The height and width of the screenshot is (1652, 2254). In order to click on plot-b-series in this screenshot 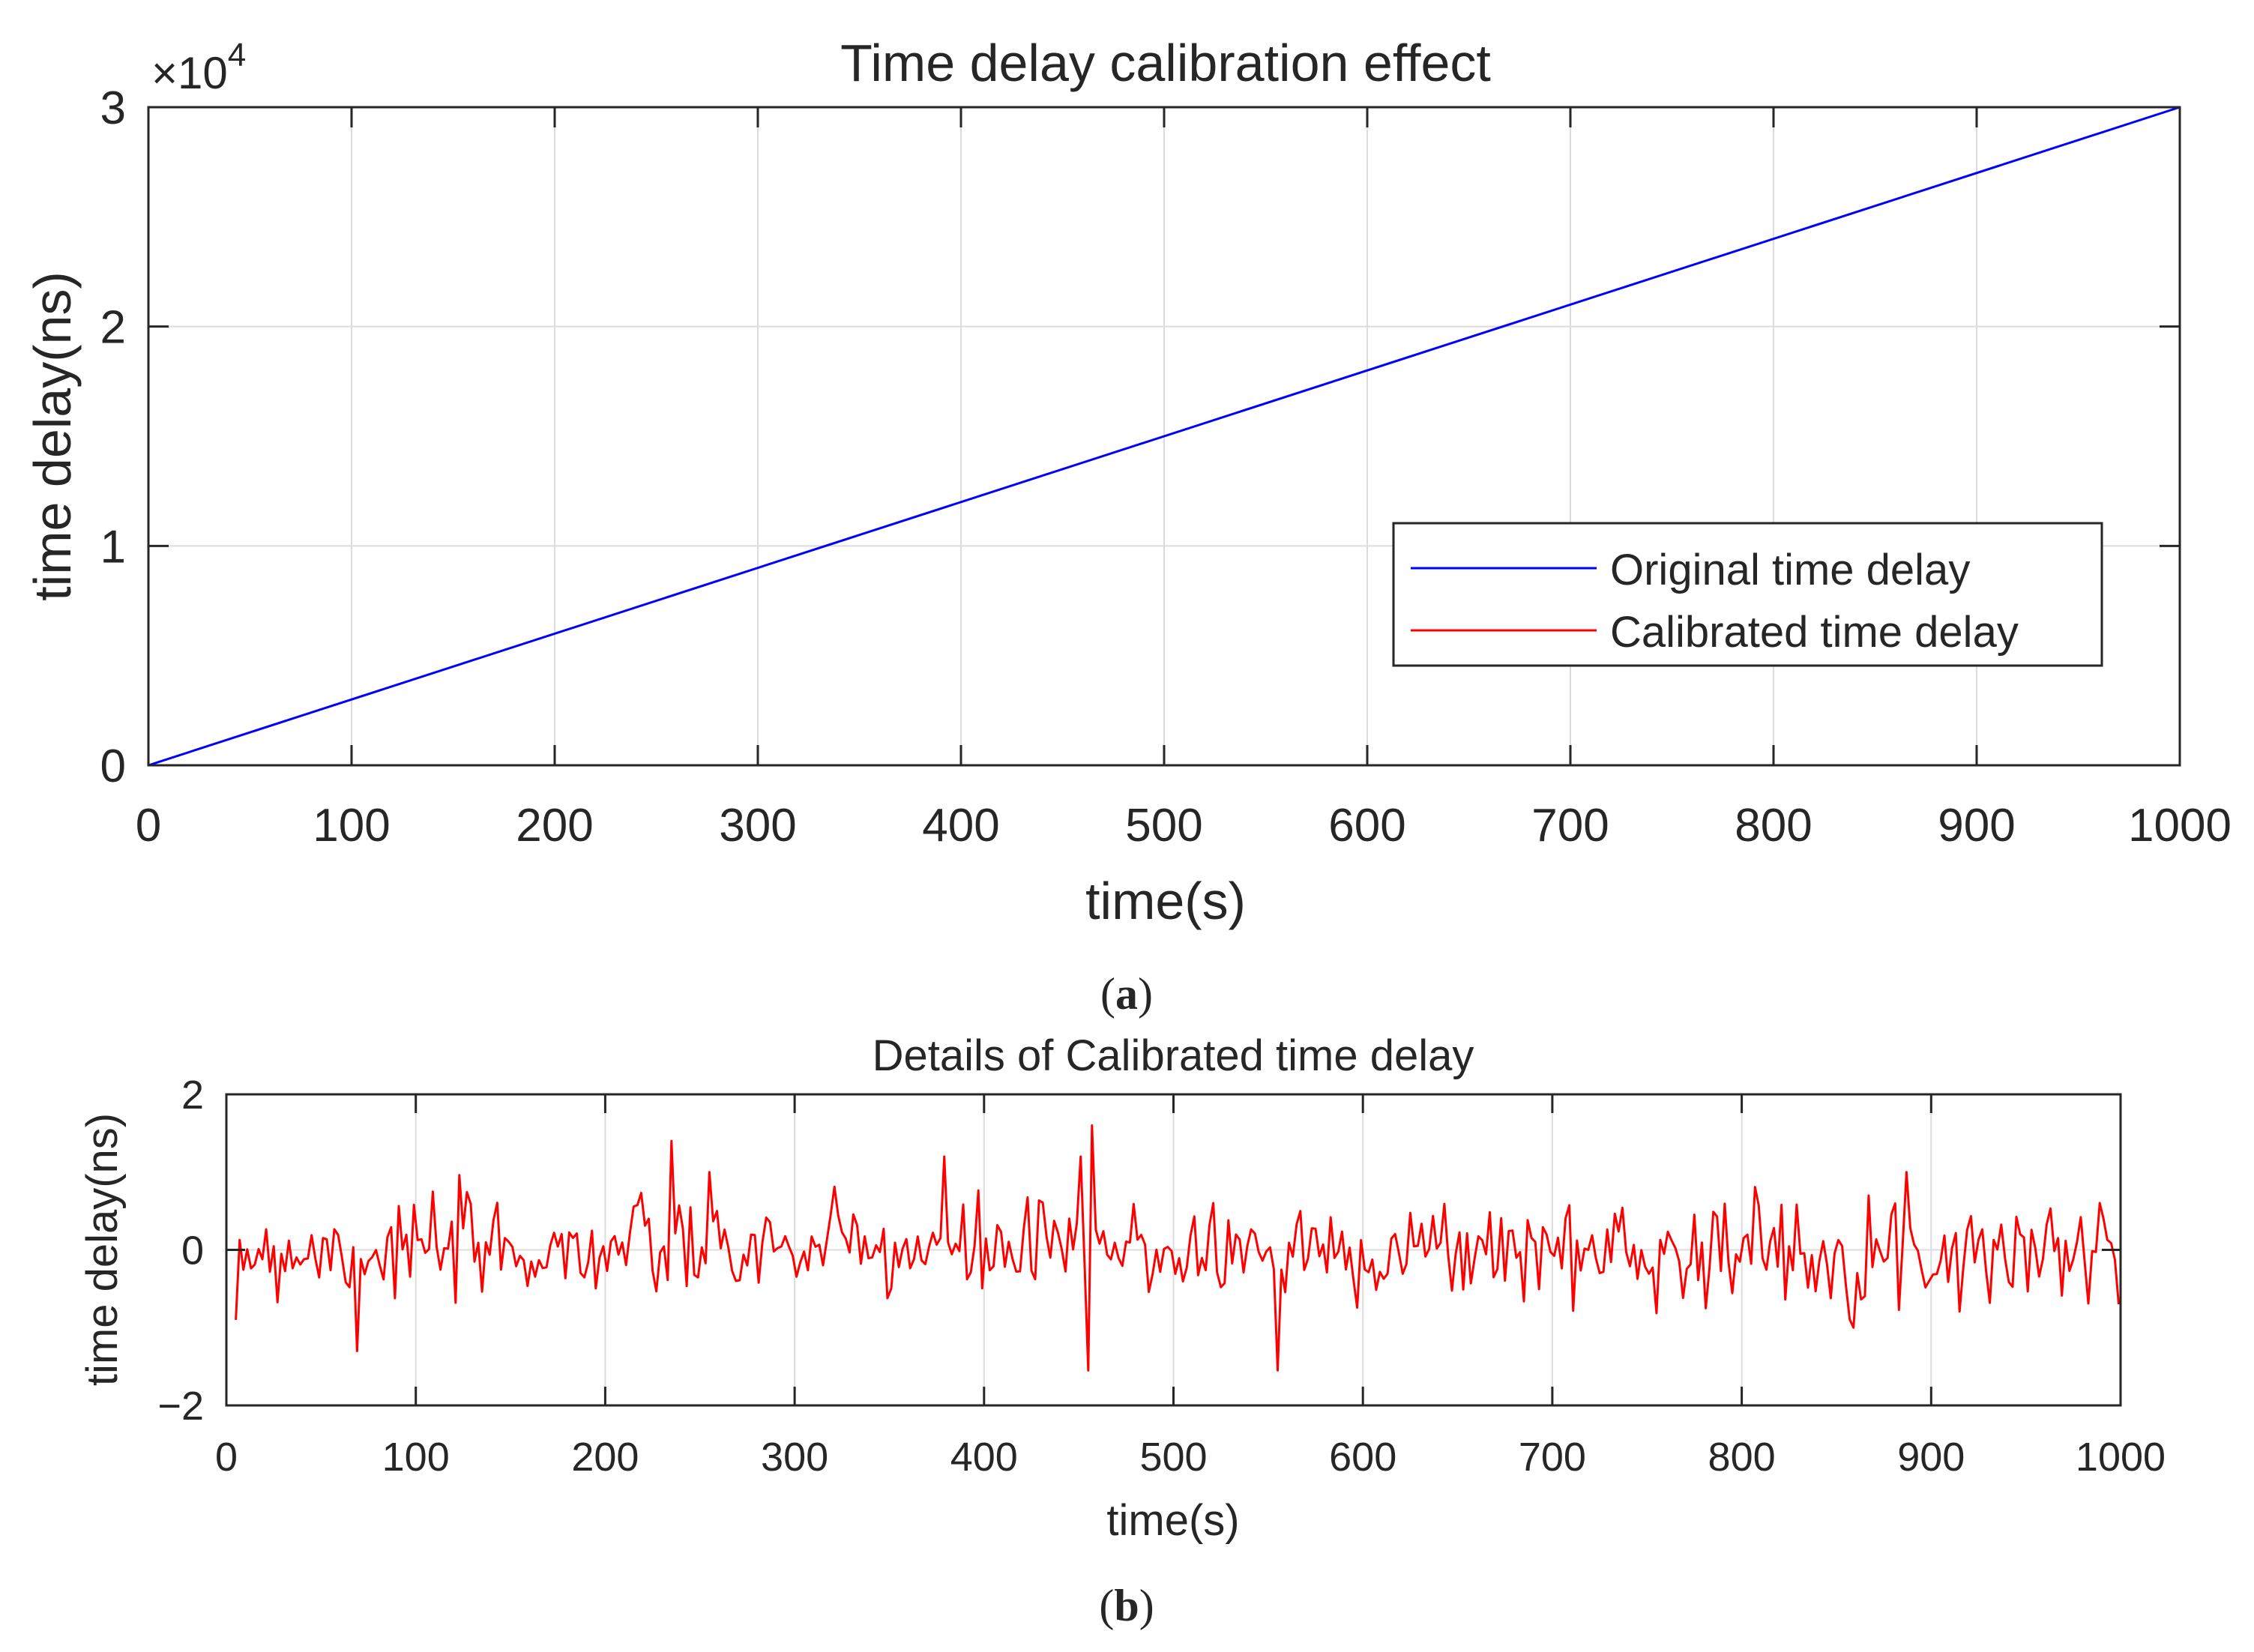, I will do `click(1177, 1248)`.